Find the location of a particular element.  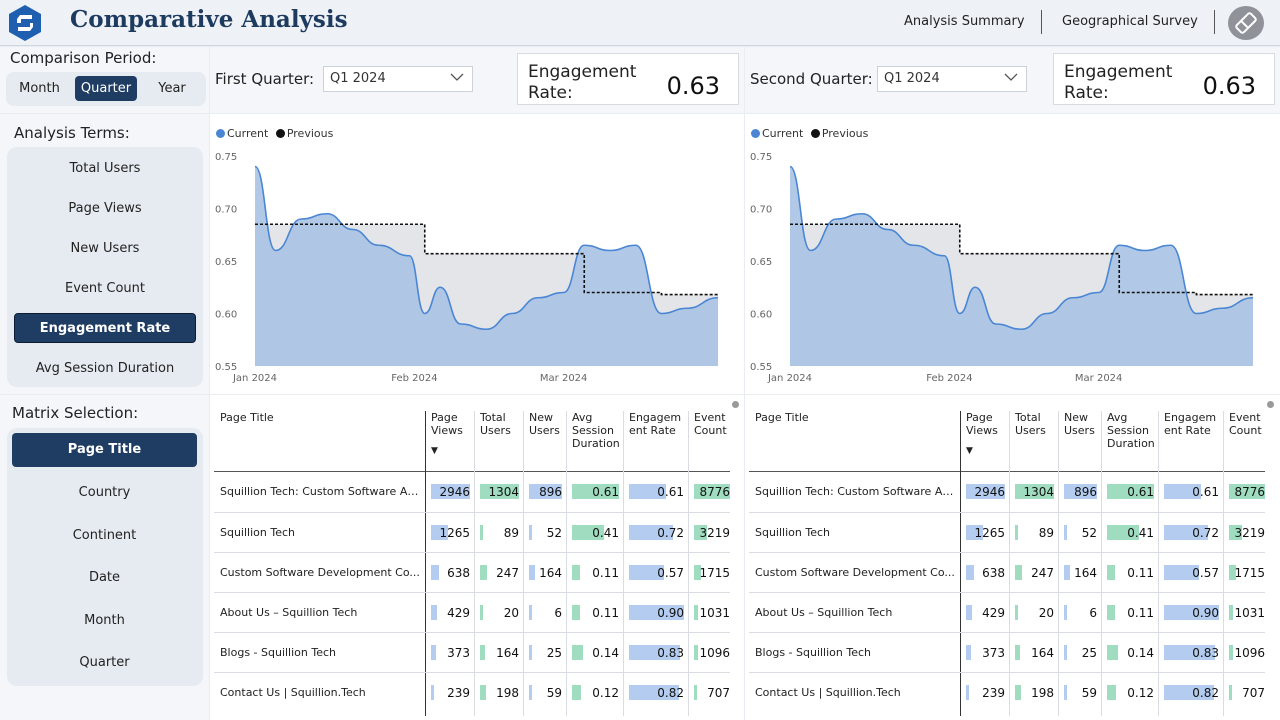

matrix-month: Month is located at coordinates (104, 620).